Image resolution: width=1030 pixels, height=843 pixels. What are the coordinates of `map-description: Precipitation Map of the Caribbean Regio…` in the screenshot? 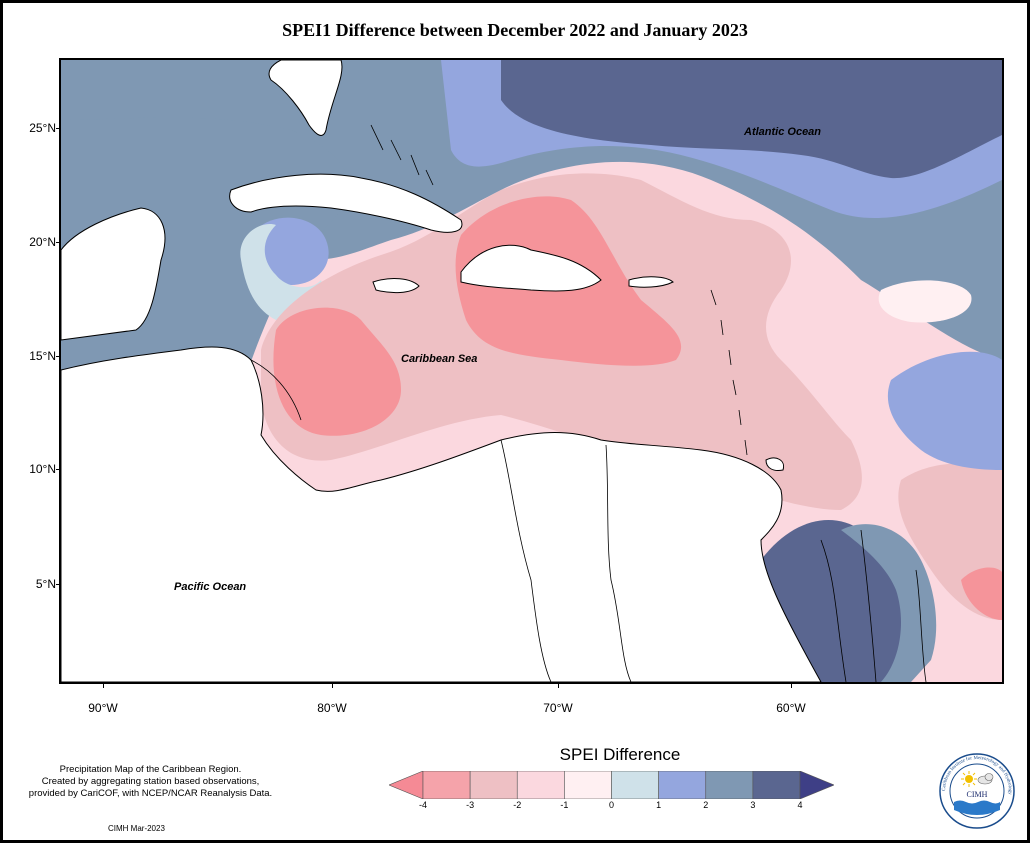 It's located at (150, 782).